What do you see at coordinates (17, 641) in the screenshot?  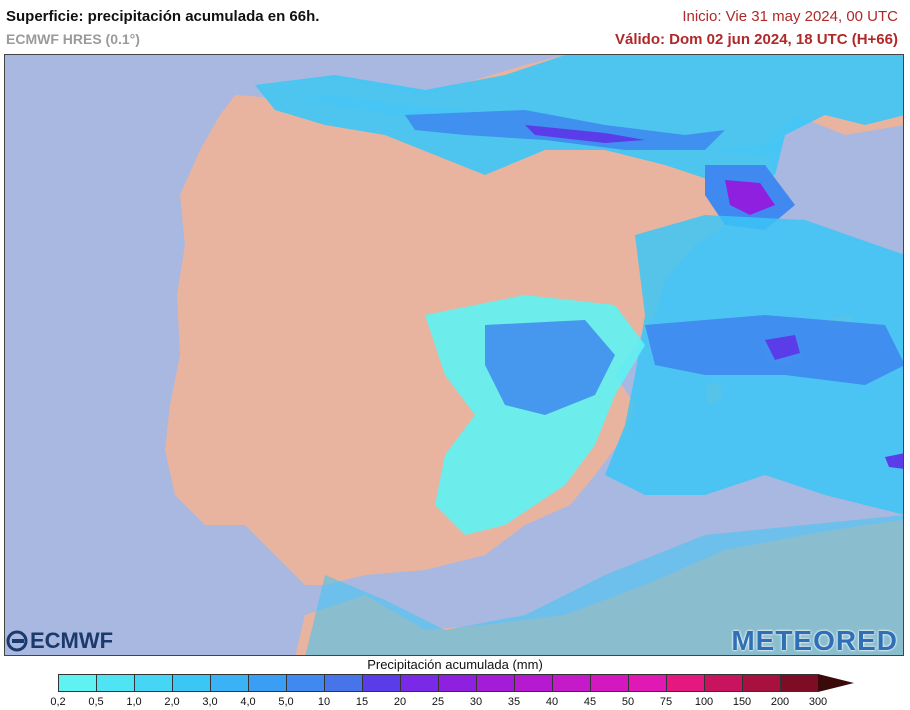 I see `ecmwf-logo-icon` at bounding box center [17, 641].